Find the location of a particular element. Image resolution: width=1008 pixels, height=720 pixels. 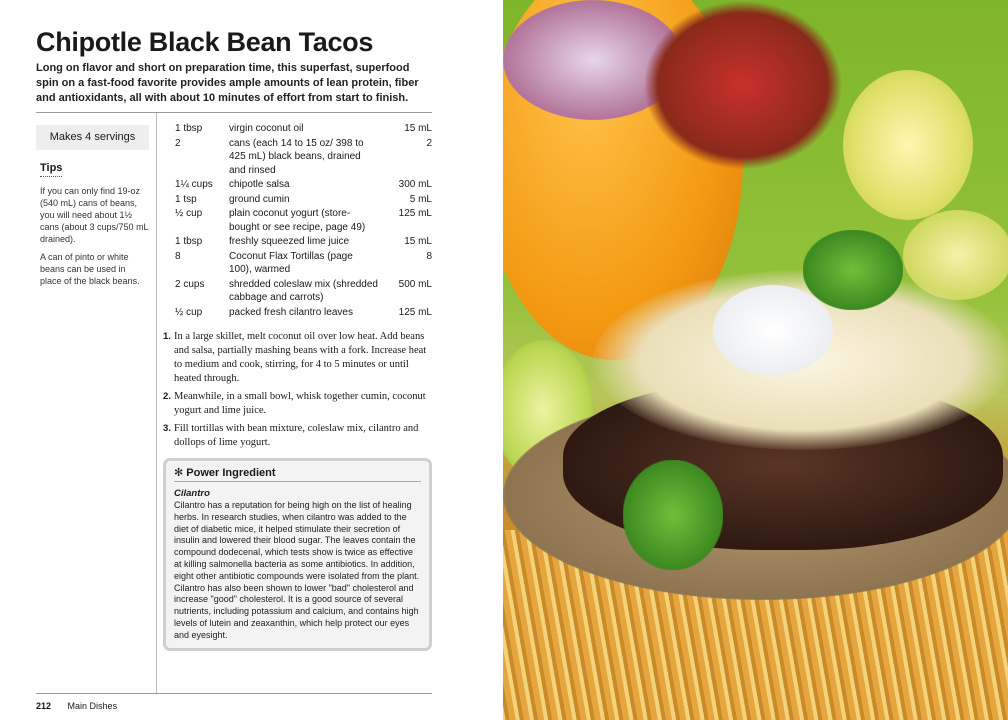

step-number: 2. is located at coordinates (167, 396).